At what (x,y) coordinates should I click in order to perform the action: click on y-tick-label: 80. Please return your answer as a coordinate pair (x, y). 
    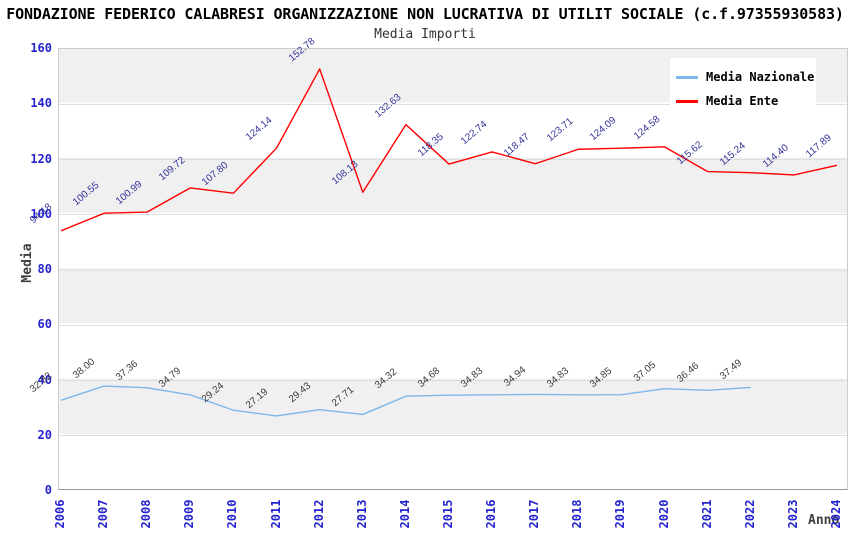
    Looking at the image, I should click on (44, 269).